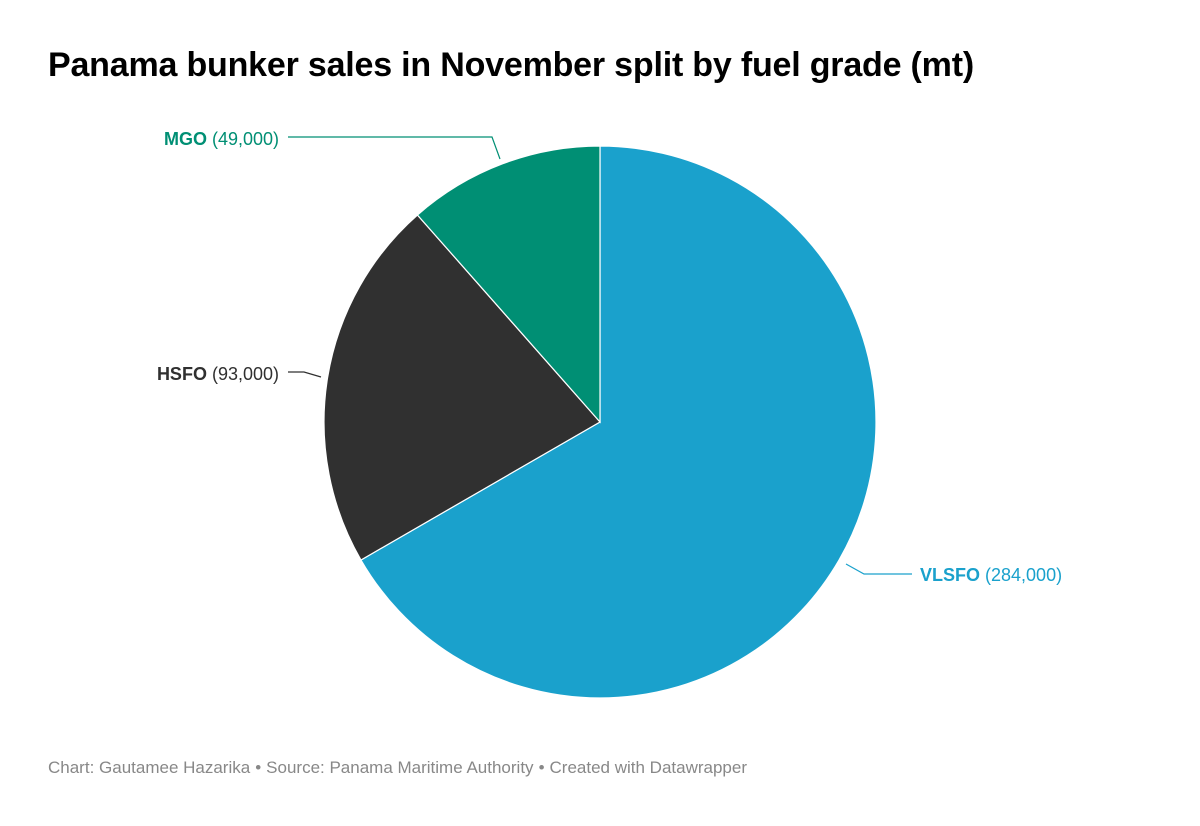  I want to click on slice-label-name: HSFO, so click(182, 374).